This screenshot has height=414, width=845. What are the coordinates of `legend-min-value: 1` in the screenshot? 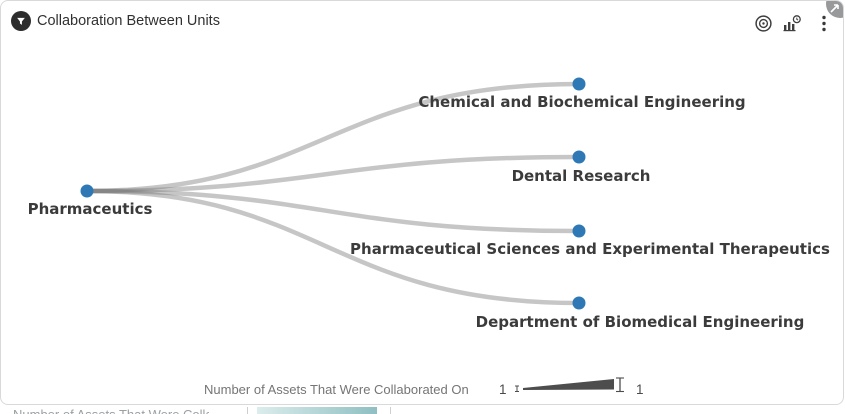 It's located at (503, 389).